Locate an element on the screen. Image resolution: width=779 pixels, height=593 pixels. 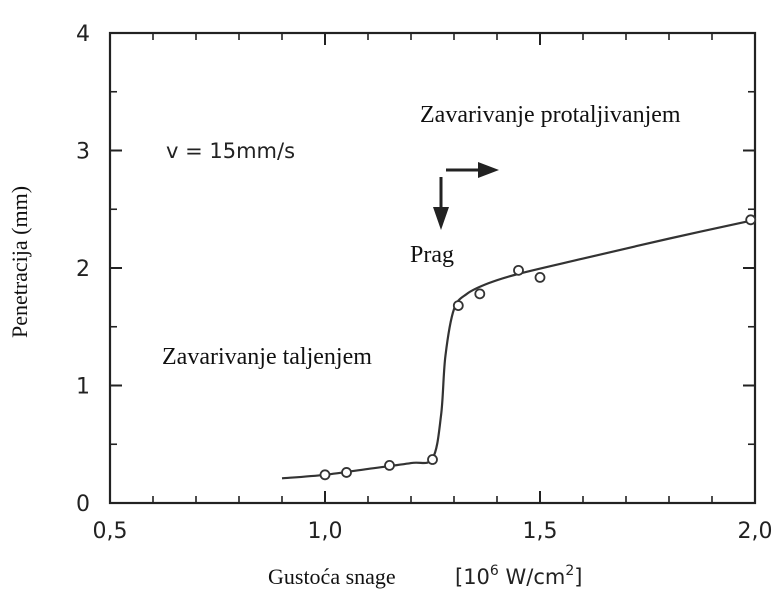
y-tick-label: 1 is located at coordinates (83, 387).